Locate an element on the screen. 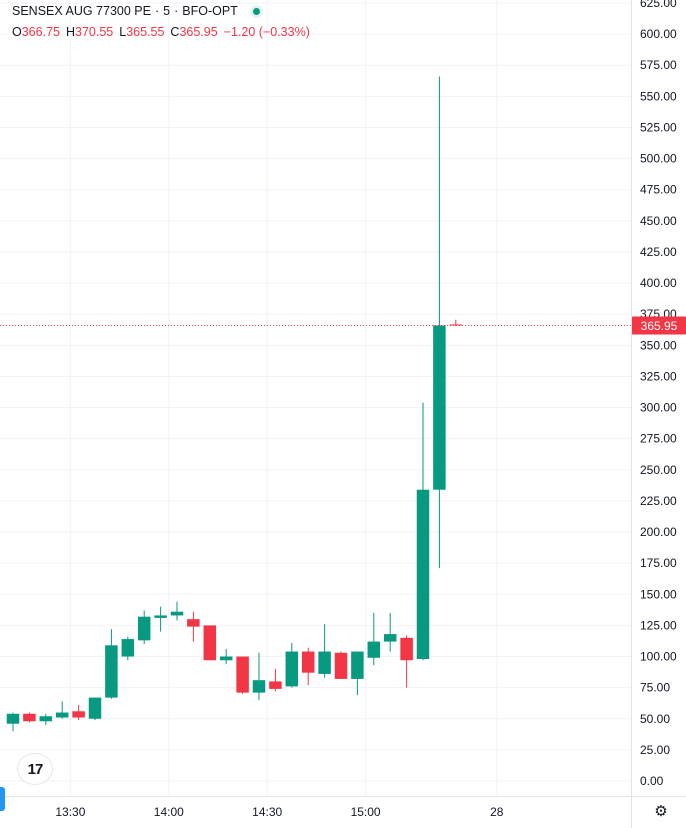  time-tick-label: 28 is located at coordinates (497, 812).